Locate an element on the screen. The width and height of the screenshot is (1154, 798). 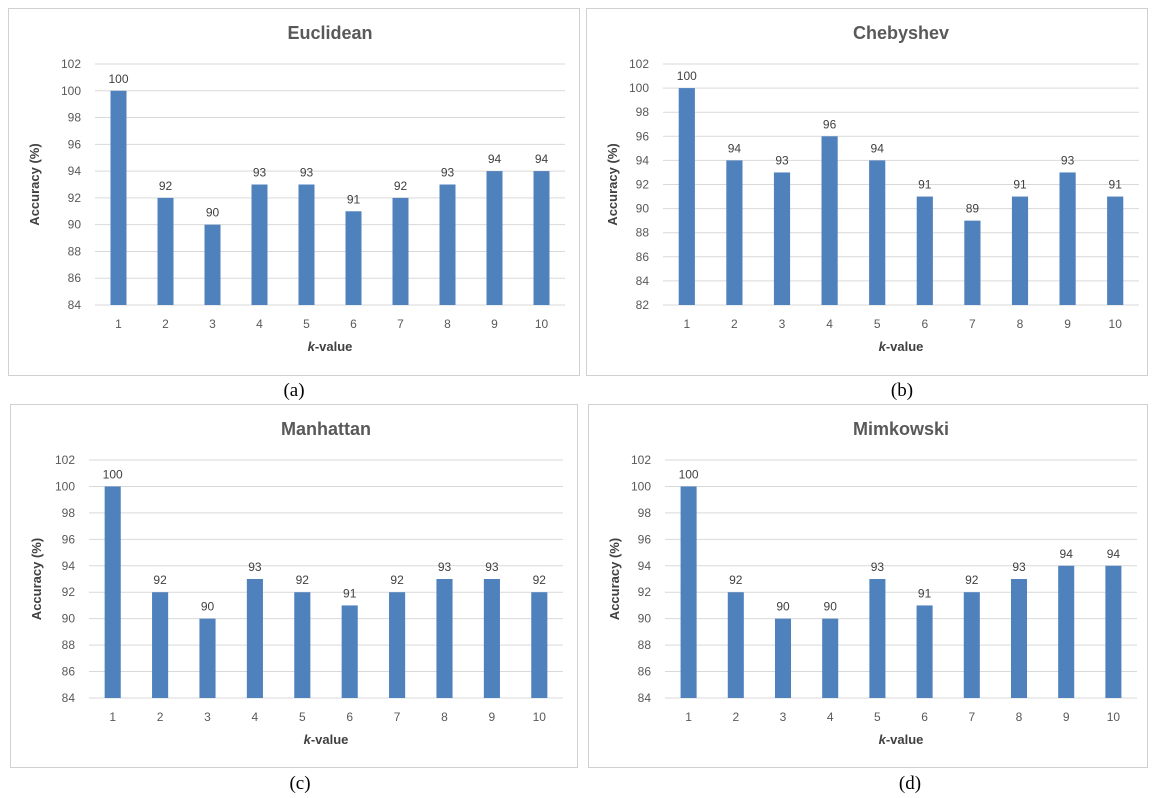
x-tick-label: 8 is located at coordinates (444, 717).